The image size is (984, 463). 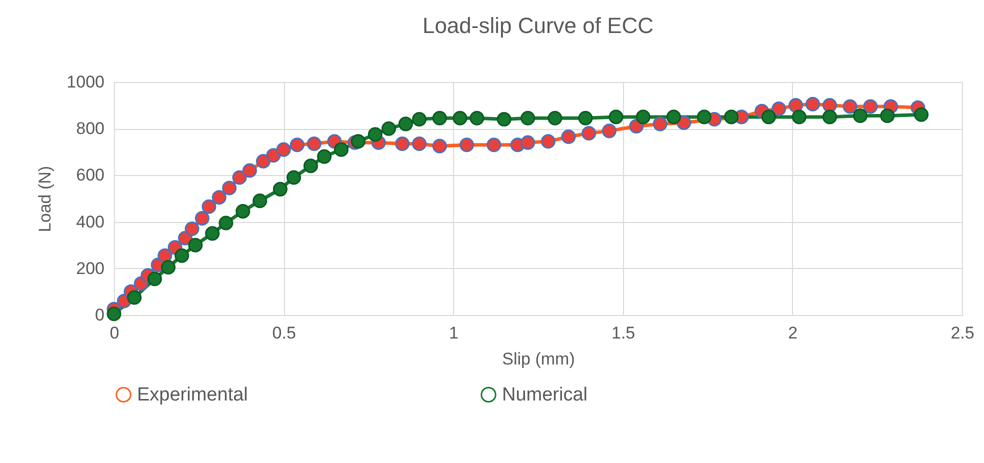 What do you see at coordinates (85, 82) in the screenshot?
I see `y-tick-label: 1000` at bounding box center [85, 82].